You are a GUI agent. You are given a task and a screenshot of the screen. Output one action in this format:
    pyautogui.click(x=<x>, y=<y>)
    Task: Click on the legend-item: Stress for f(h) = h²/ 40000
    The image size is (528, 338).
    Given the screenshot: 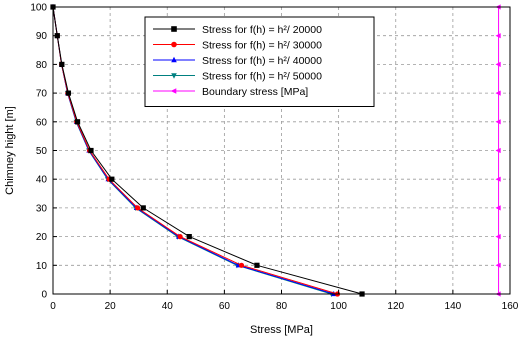 What is the action you would take?
    pyautogui.click(x=237, y=61)
    